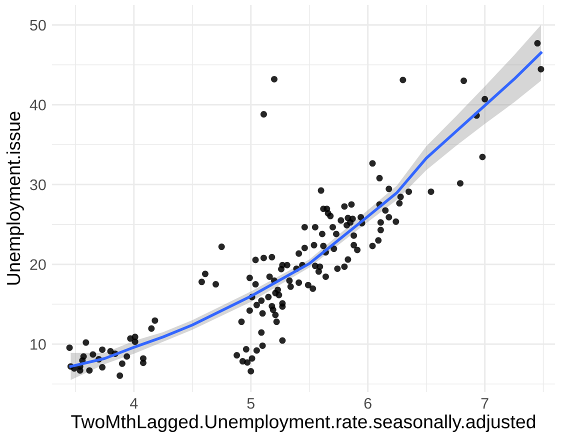 The height and width of the screenshot is (444, 563). Describe the element at coordinates (38, 264) in the screenshot. I see `y-tick-label: 20` at that location.